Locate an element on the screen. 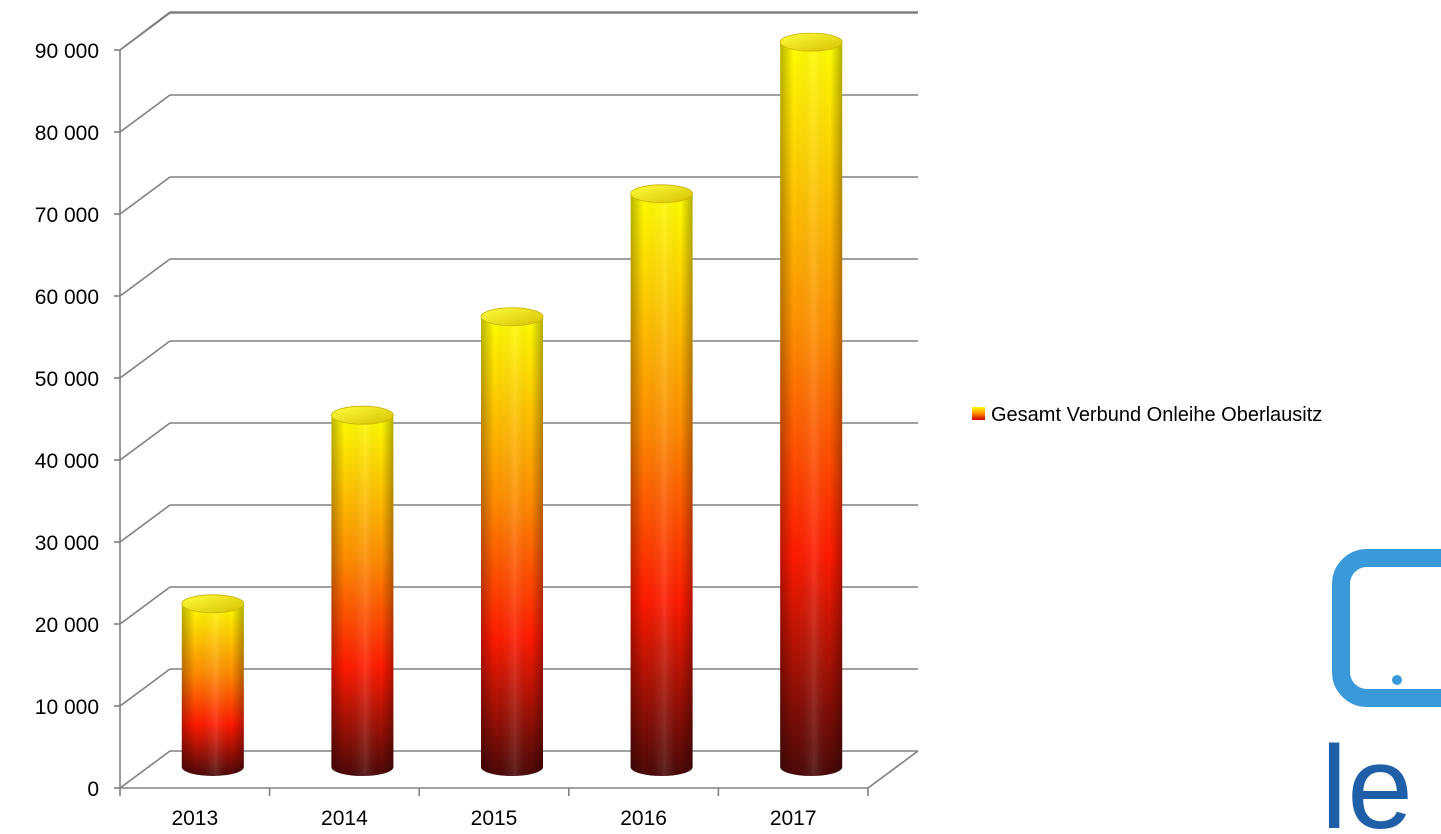 Image resolution: width=1441 pixels, height=834 pixels. legend-label: Gesamt Verbund Onleihe Oberlausitz is located at coordinates (1156, 415).